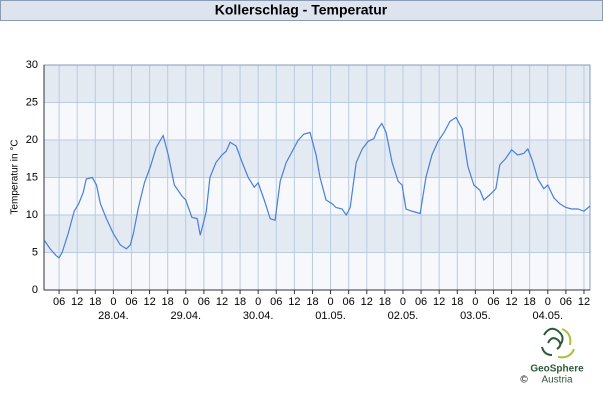 Image resolution: width=603 pixels, height=400 pixels. Describe the element at coordinates (15, 176) in the screenshot. I see `y-axis-label: Temperatur in °C` at that location.